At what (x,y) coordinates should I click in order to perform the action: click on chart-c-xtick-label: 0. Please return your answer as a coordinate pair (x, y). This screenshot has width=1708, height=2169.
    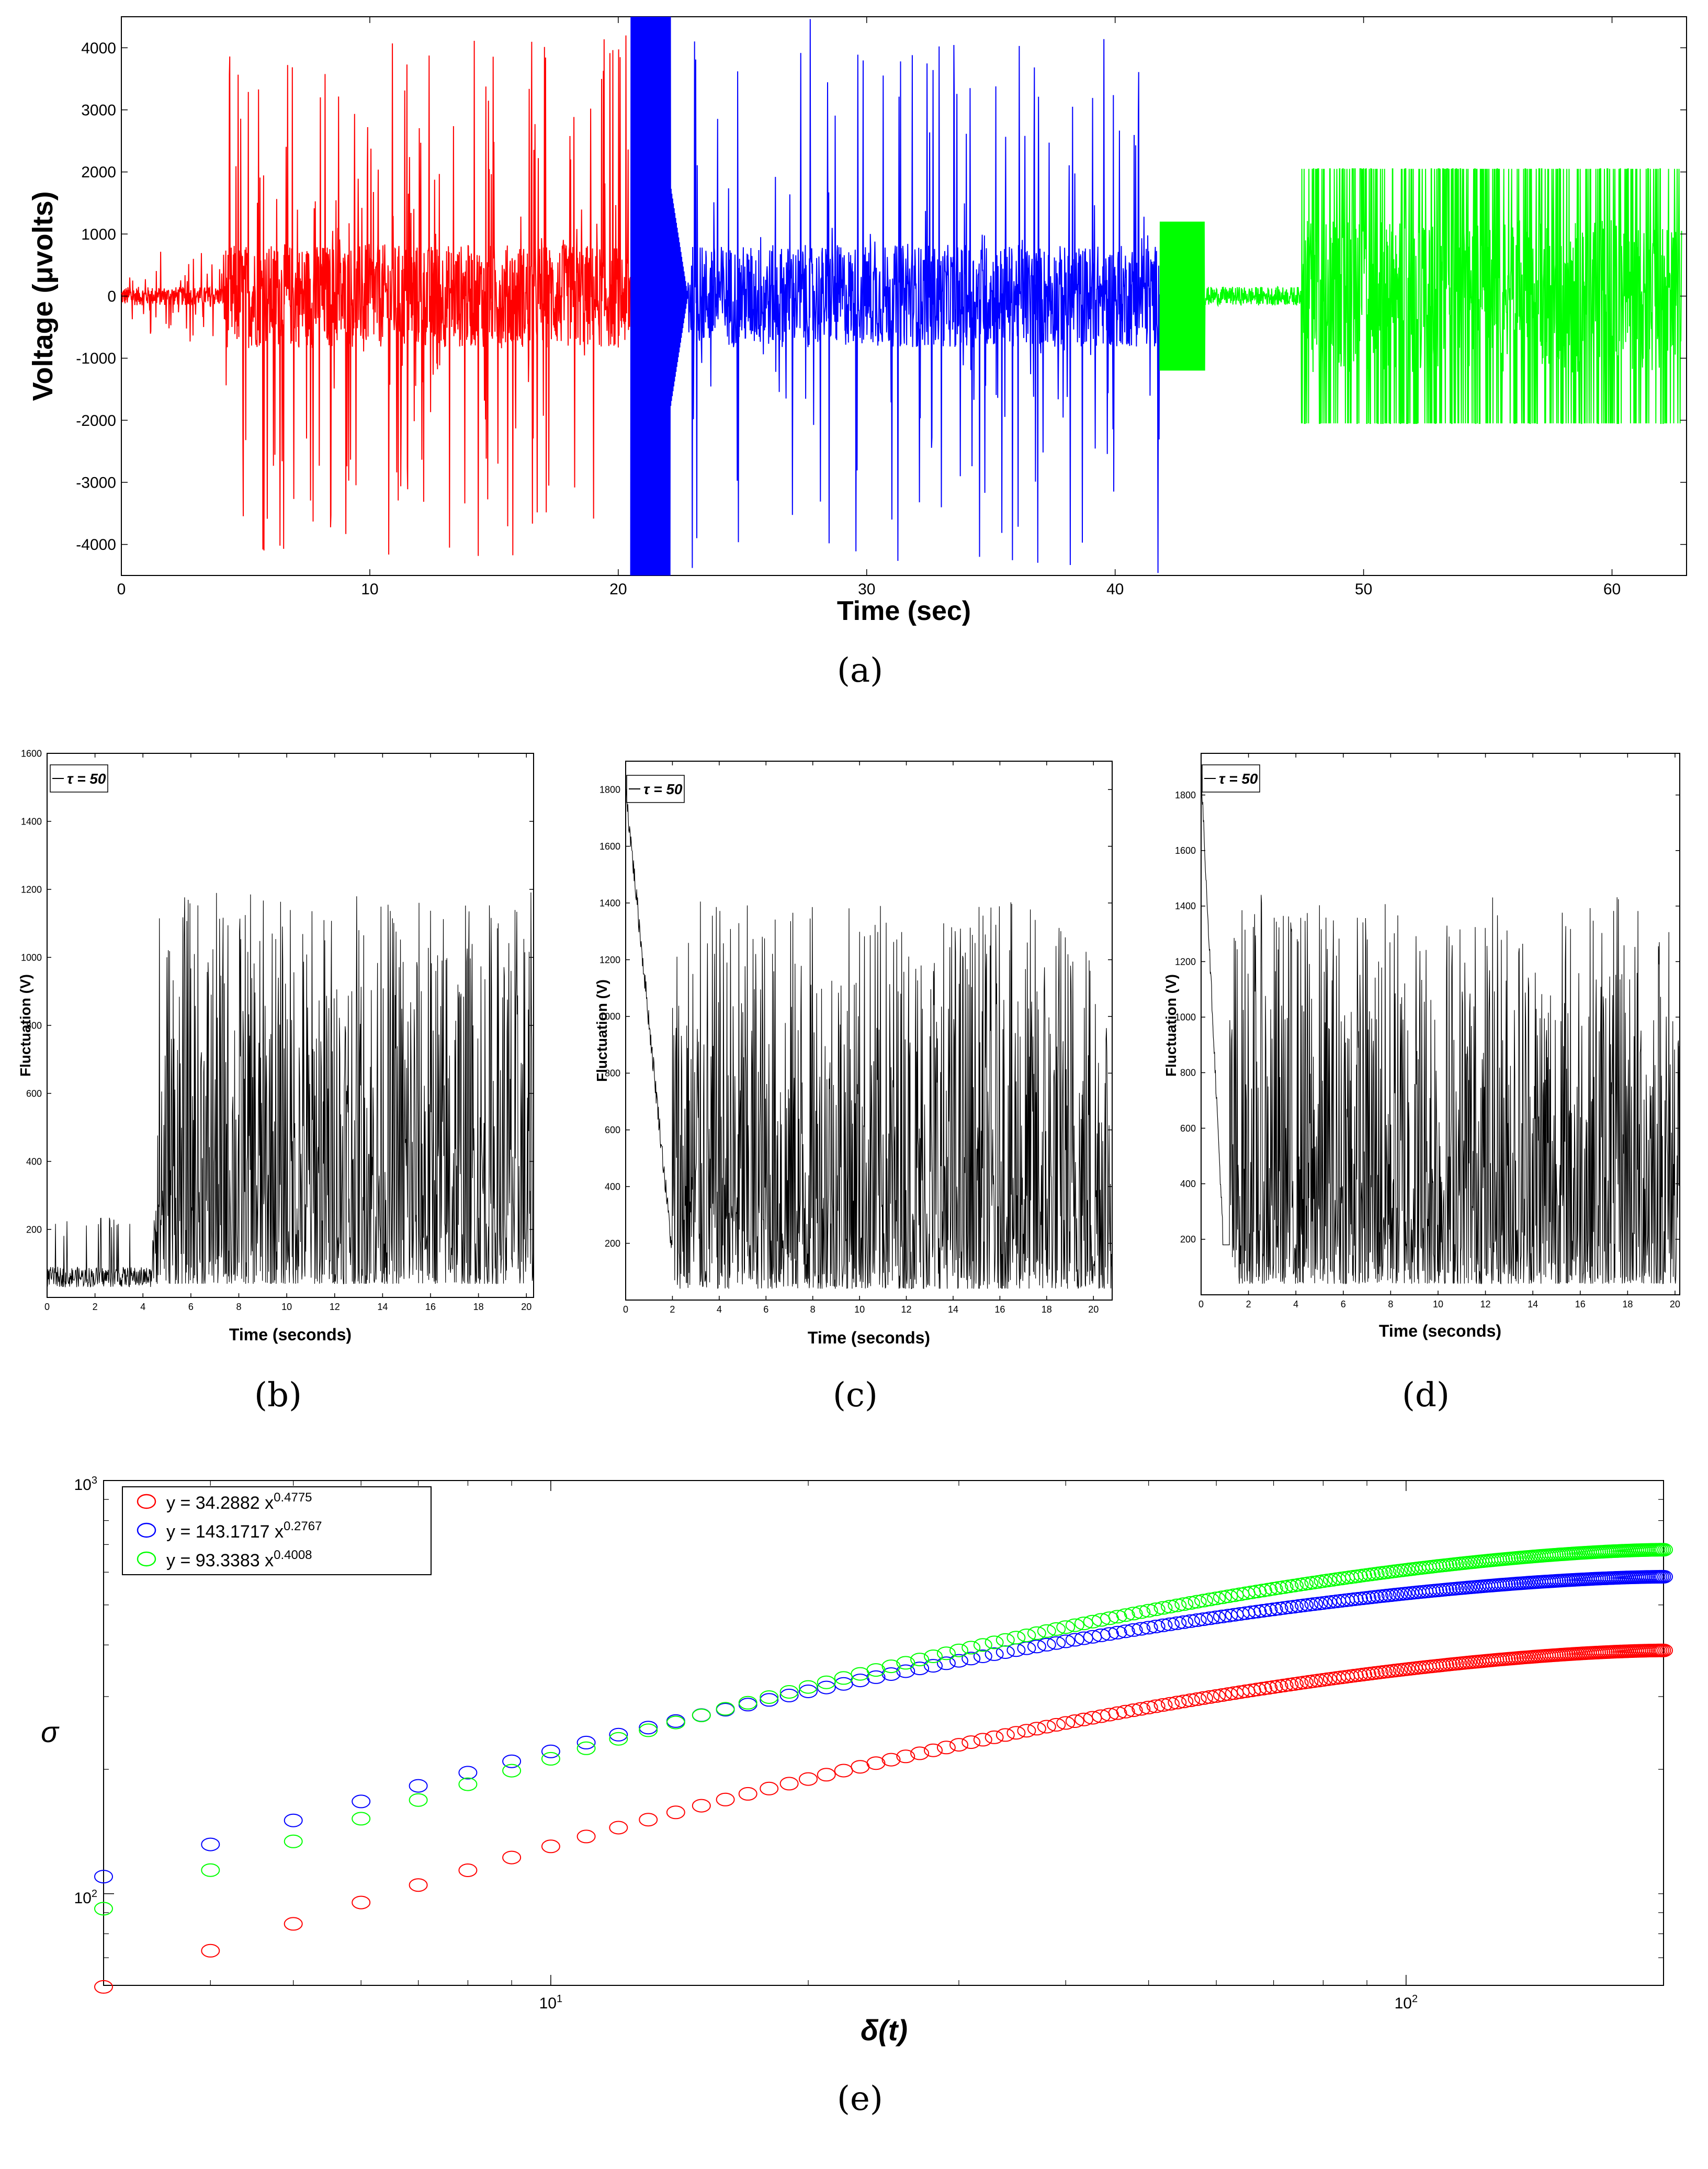
    Looking at the image, I should click on (625, 1310).